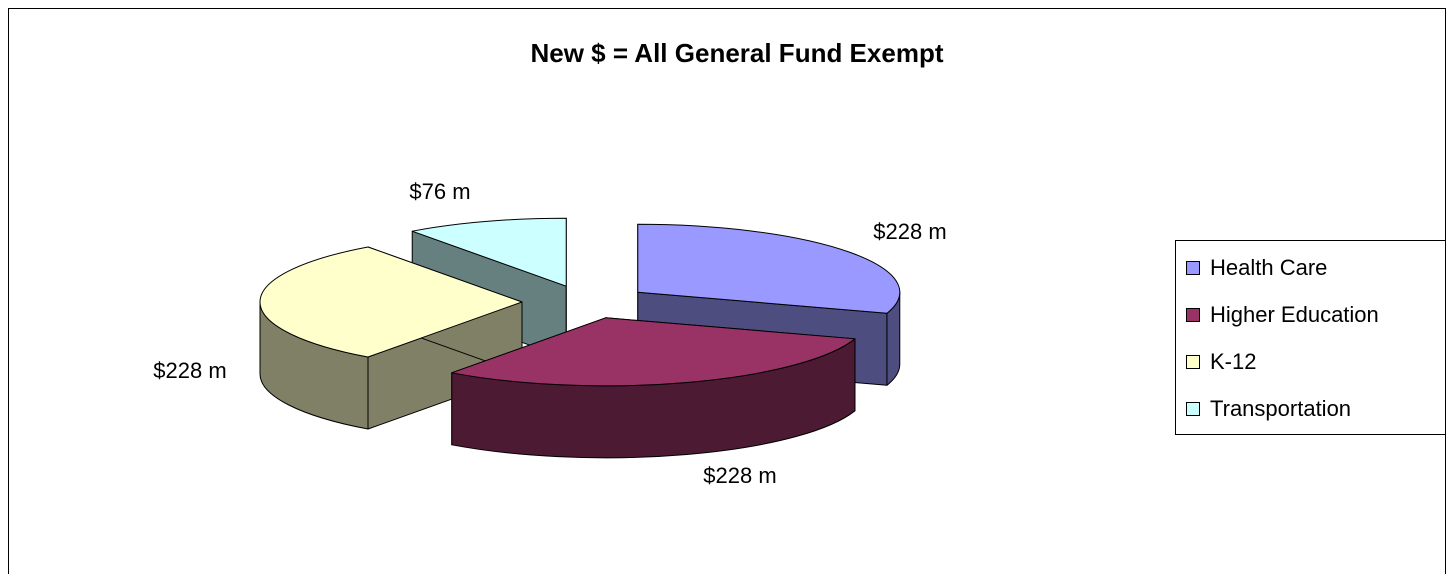  I want to click on legend-label: K-12, so click(1233, 361).